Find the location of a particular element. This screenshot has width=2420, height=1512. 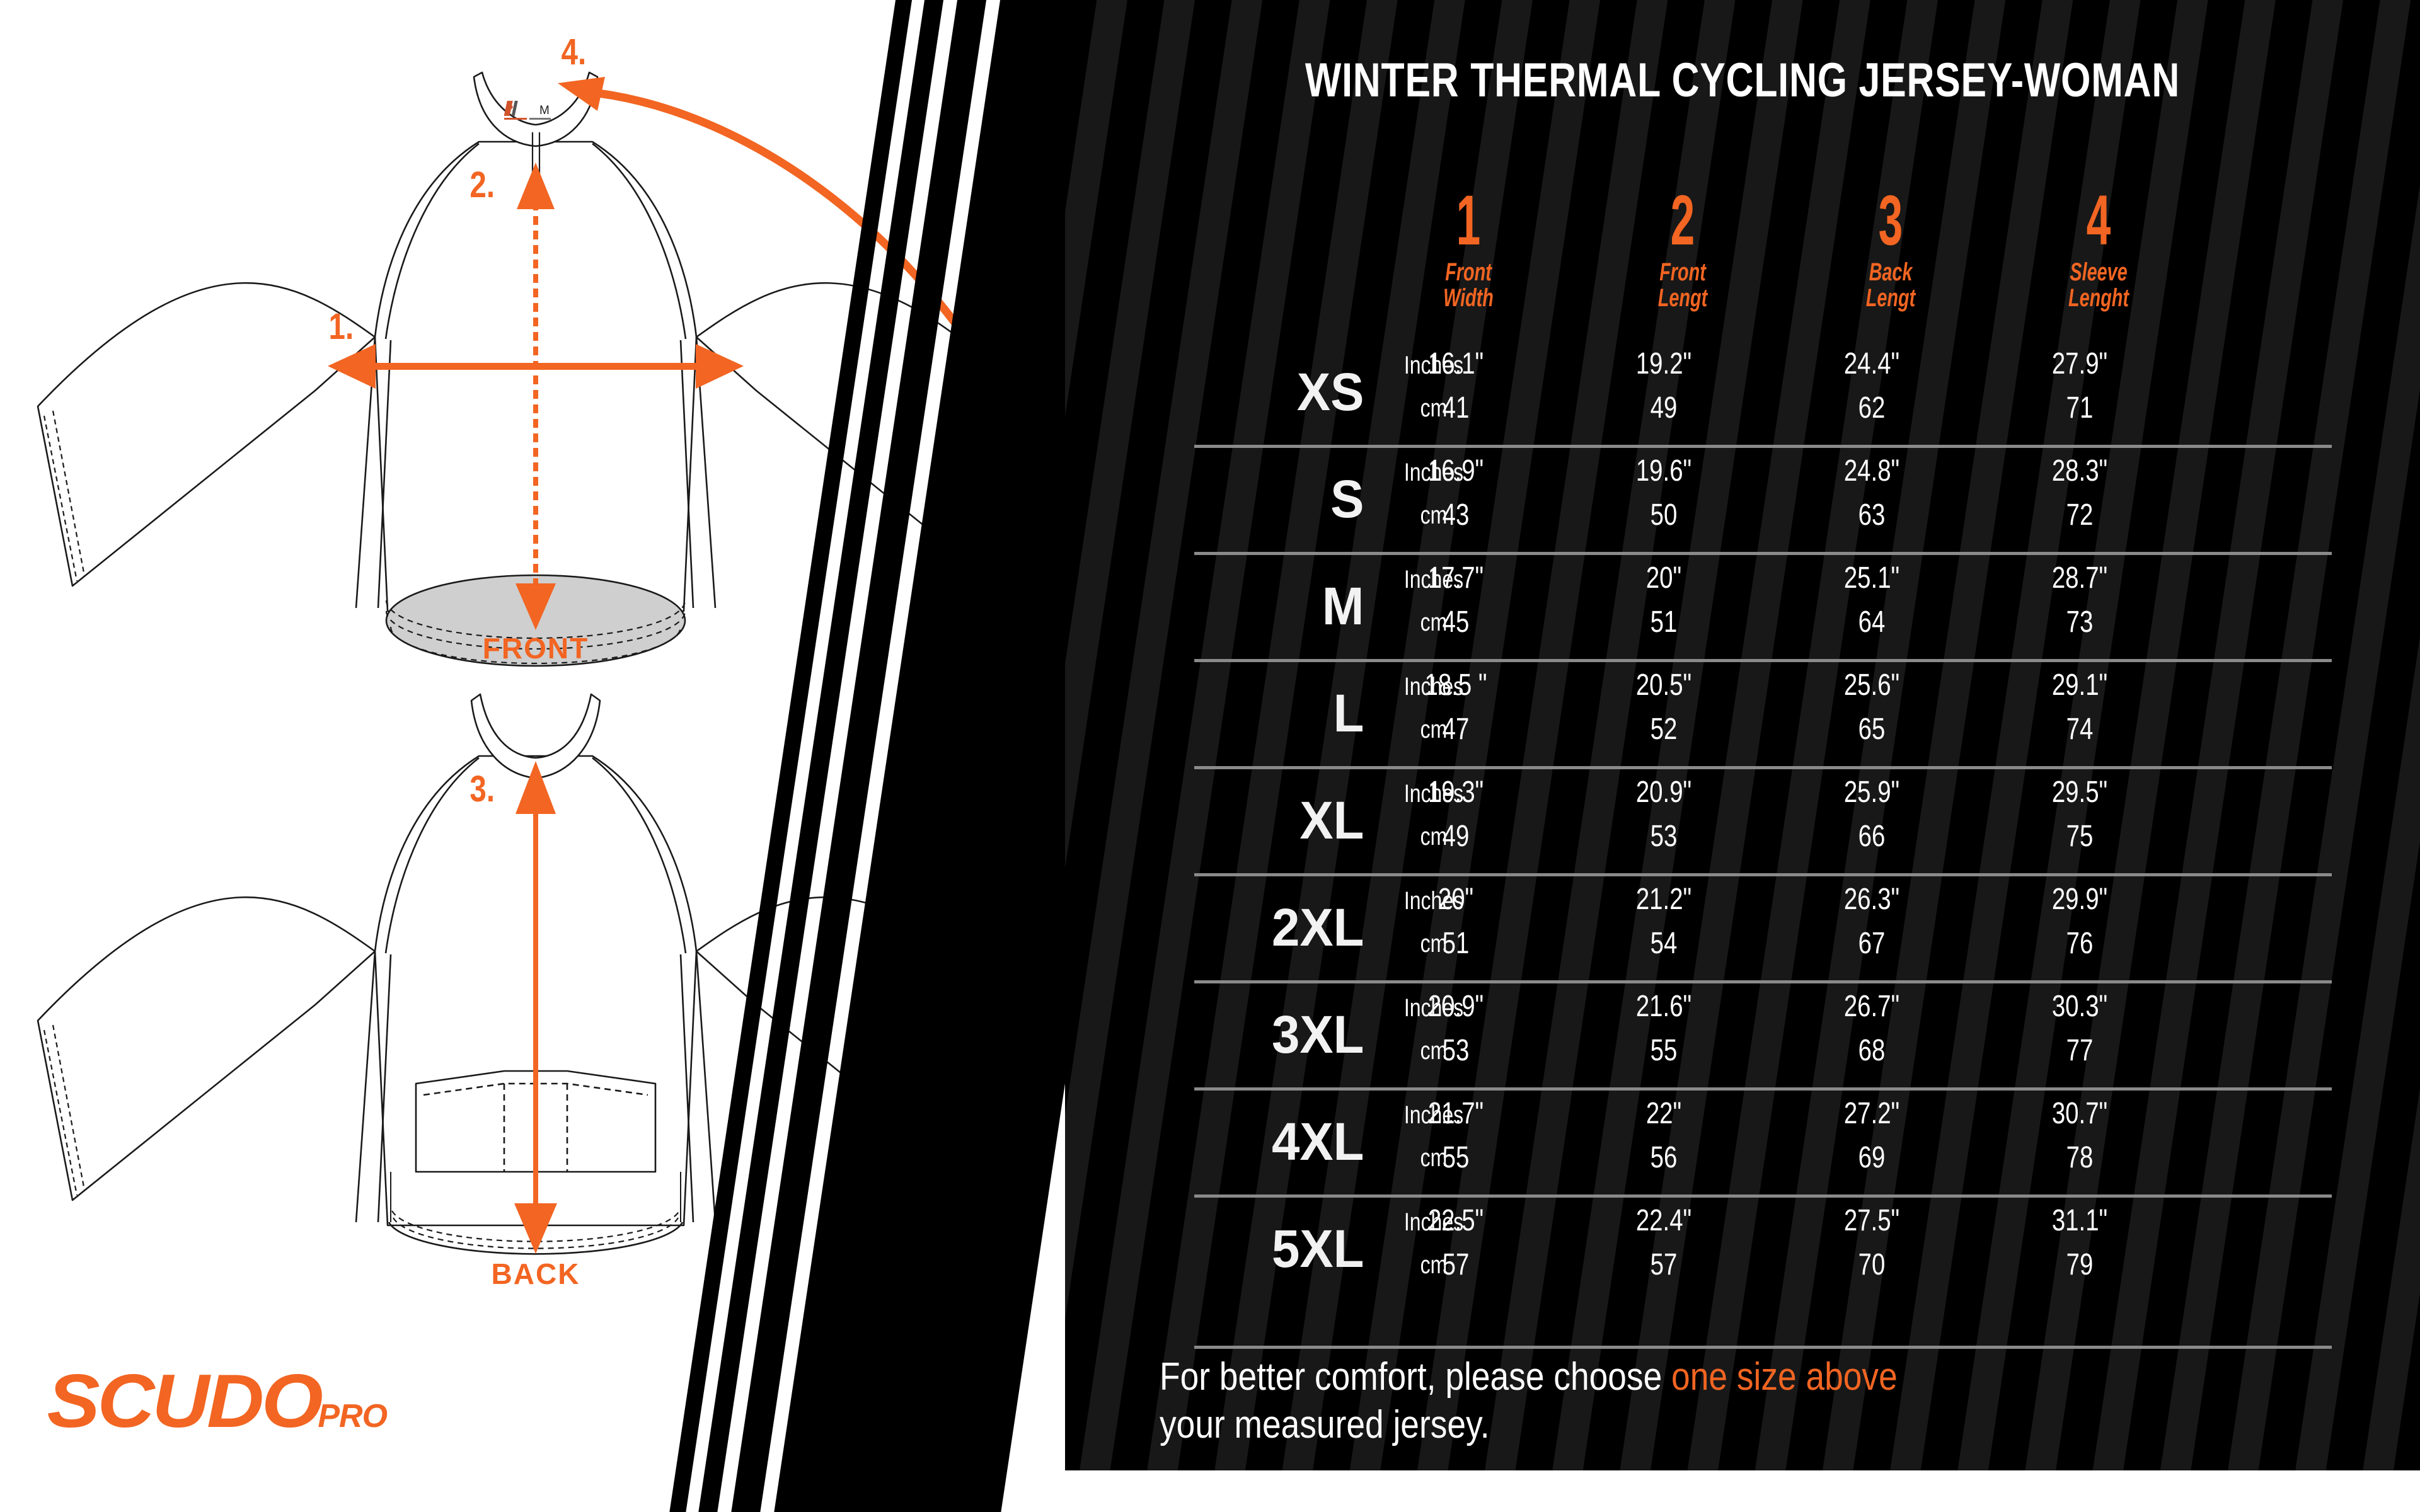

cell-inches: 21.7" is located at coordinates (1456, 1113).